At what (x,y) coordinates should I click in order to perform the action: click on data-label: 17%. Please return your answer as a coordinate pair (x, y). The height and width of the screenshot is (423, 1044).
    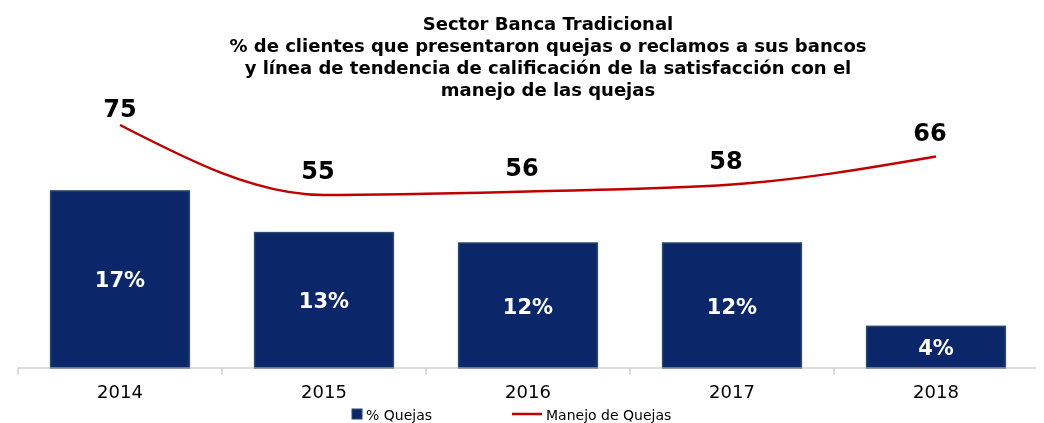
    Looking at the image, I should click on (120, 280).